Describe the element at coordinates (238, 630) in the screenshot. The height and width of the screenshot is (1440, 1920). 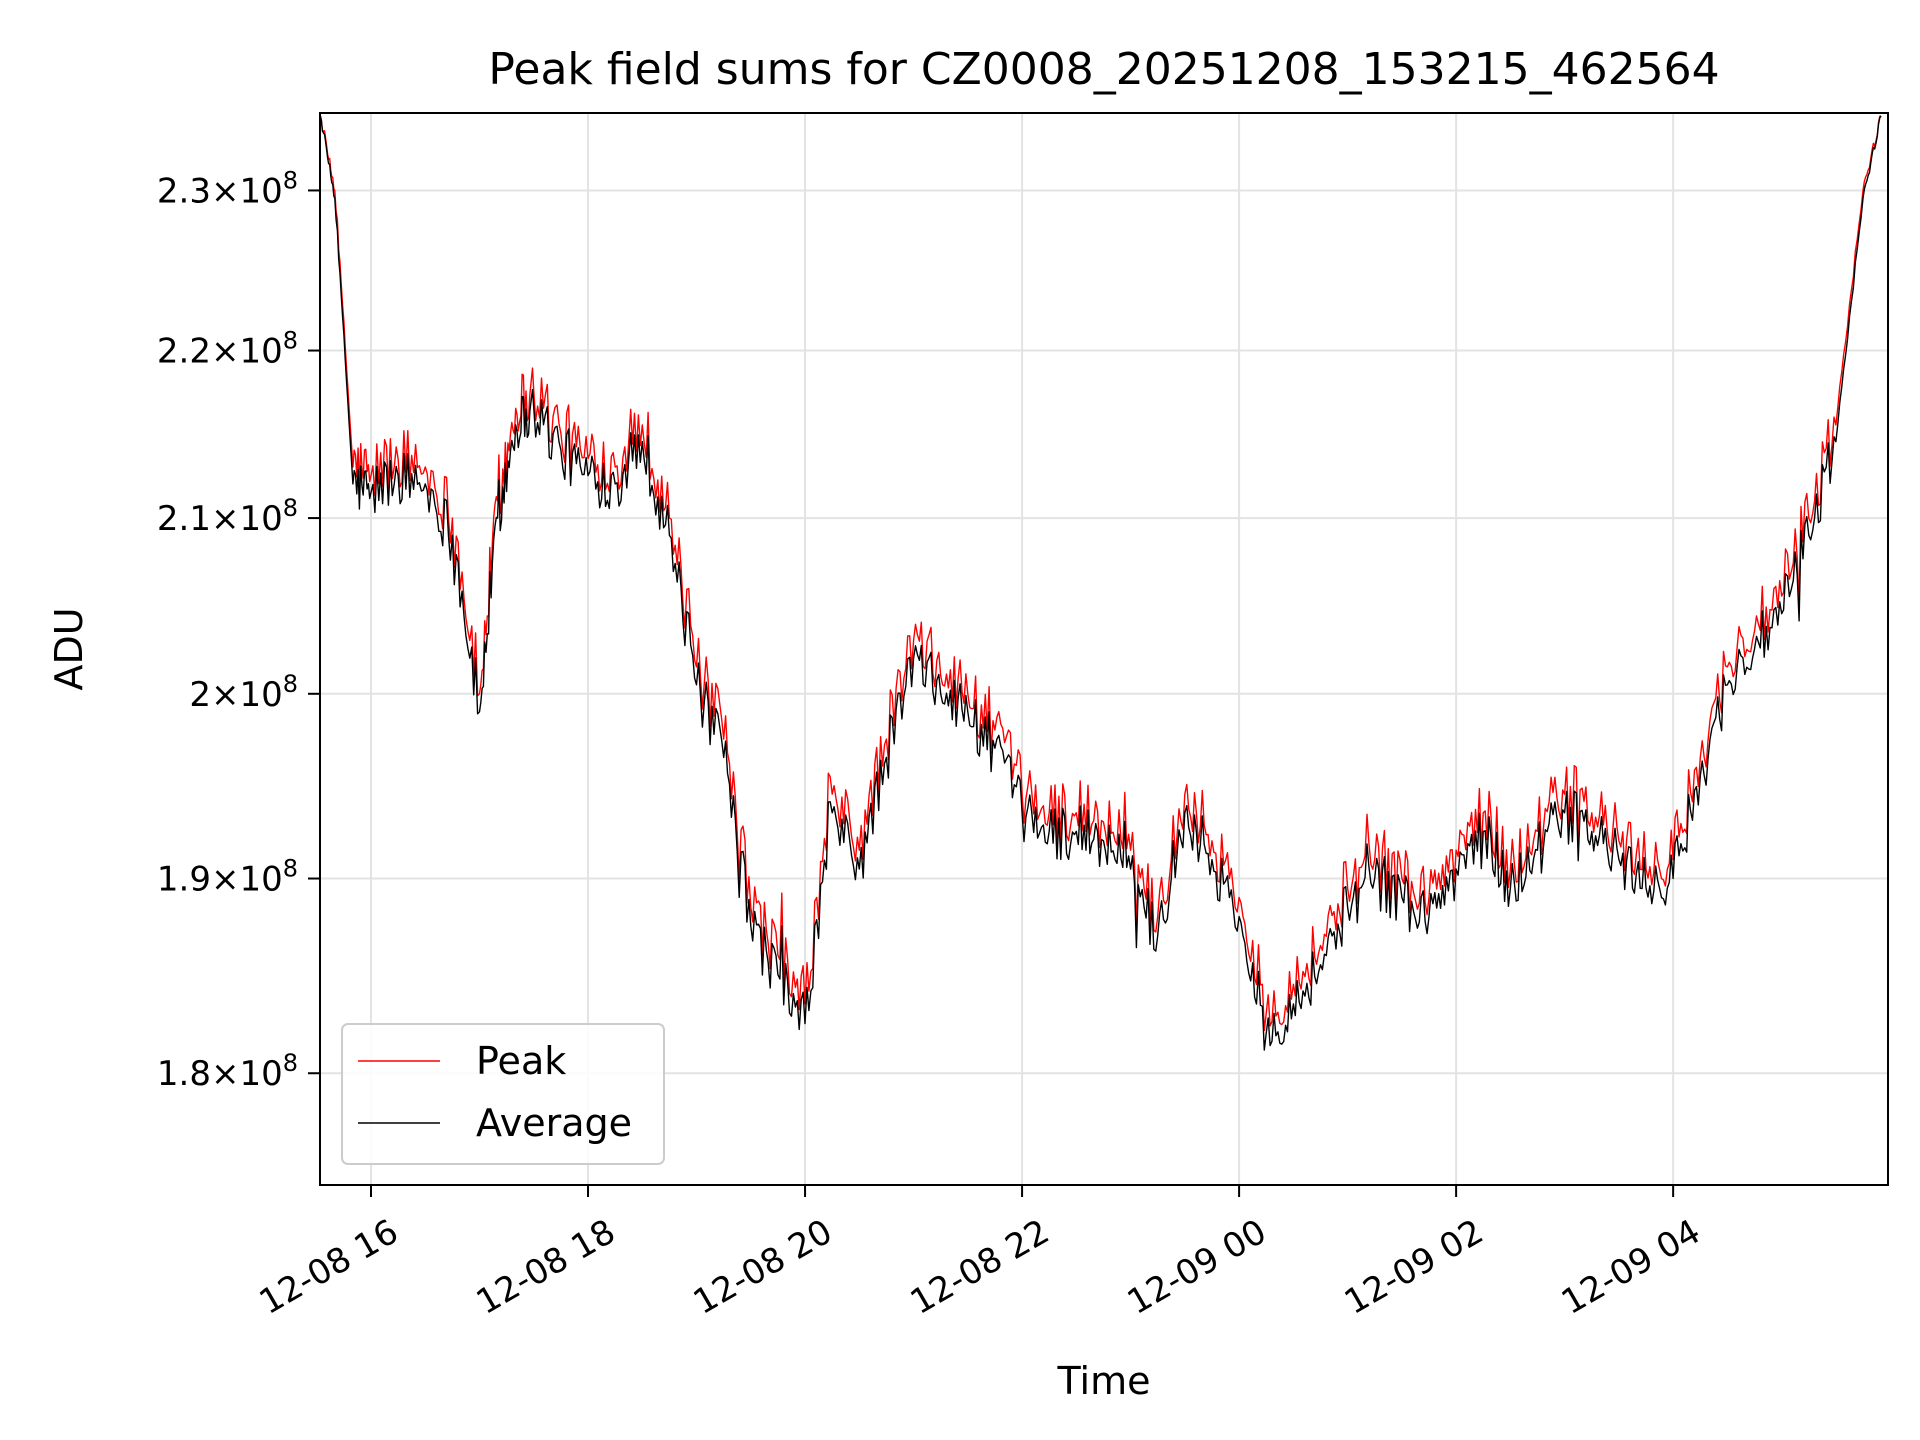
I see `y-axis-ticks: 1.8×108 1.9×108 2×108 2.1×108 2.2×108 2.3×108` at that location.